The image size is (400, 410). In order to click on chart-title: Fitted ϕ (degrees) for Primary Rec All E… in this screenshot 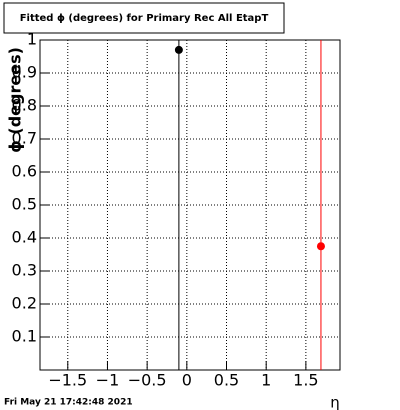, I will do `click(144, 18)`.